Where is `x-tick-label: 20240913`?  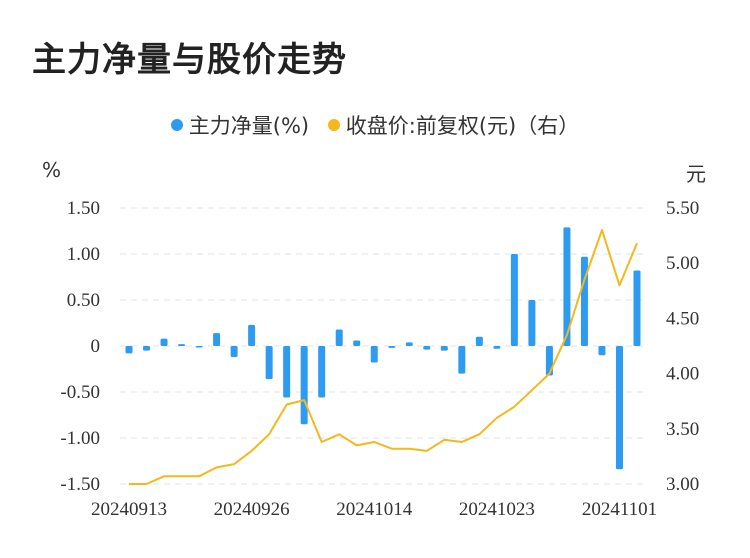
x-tick-label: 20240913 is located at coordinates (129, 509).